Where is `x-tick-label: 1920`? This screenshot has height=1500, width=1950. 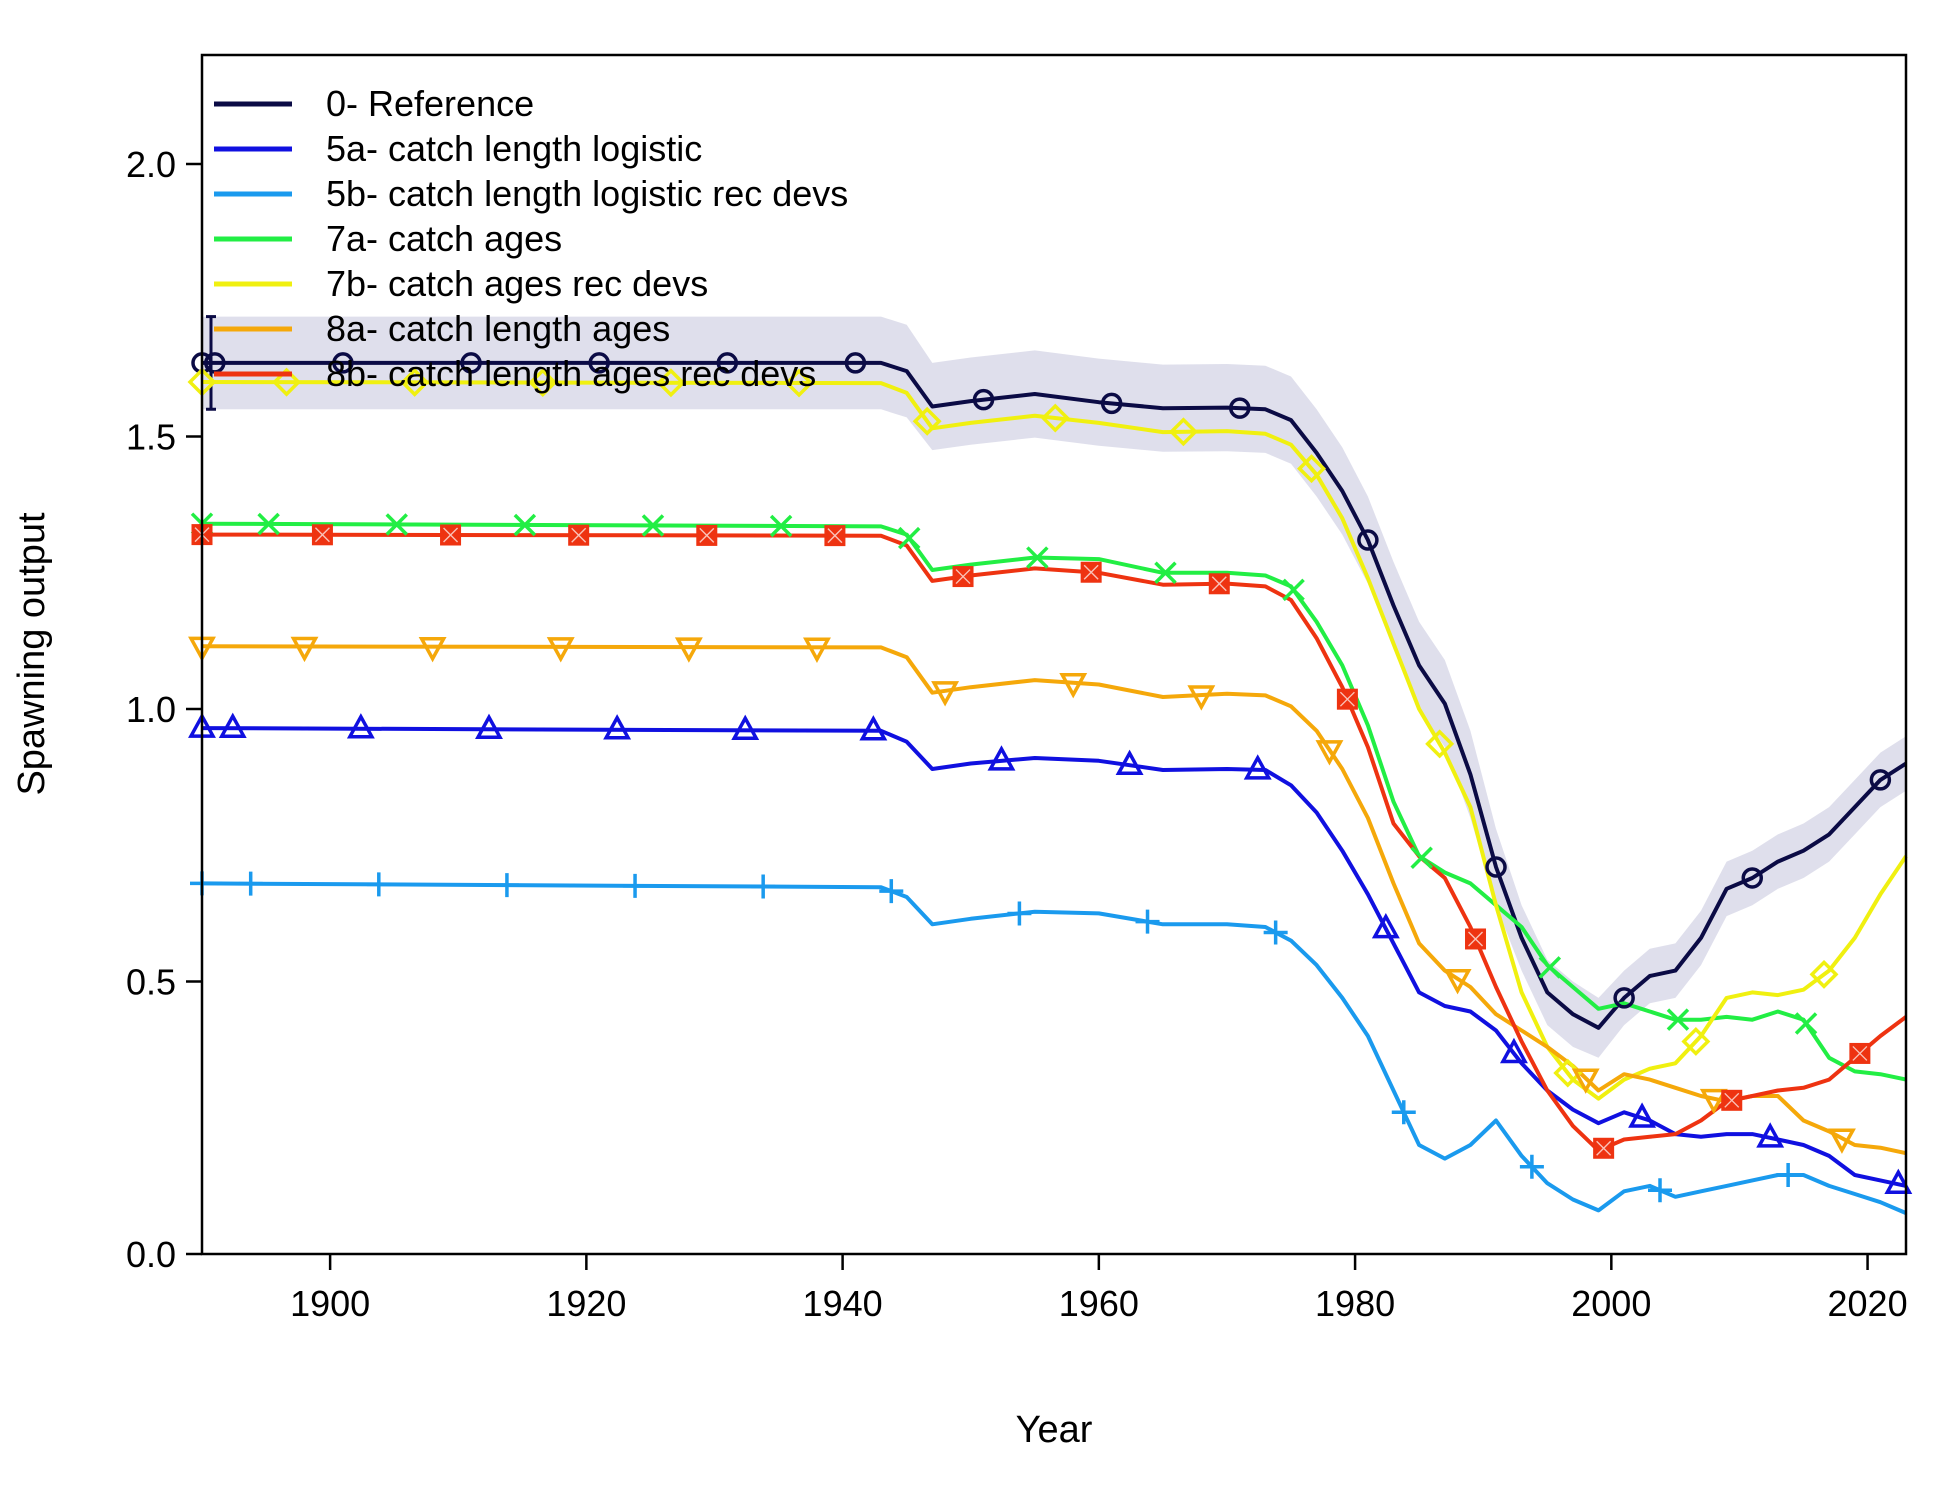
x-tick-label: 1920 is located at coordinates (586, 1303).